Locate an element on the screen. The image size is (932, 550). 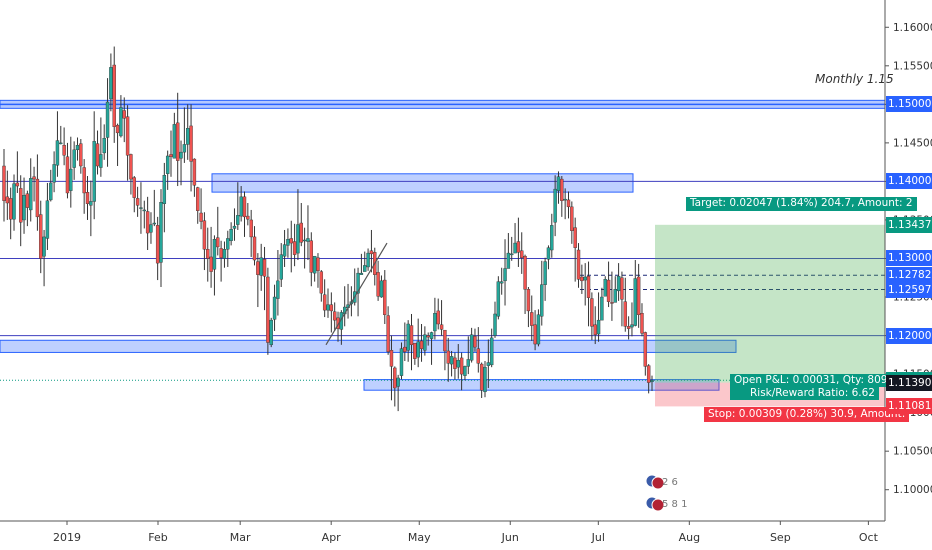
x-tick-label: 2019 is located at coordinates (67, 537).